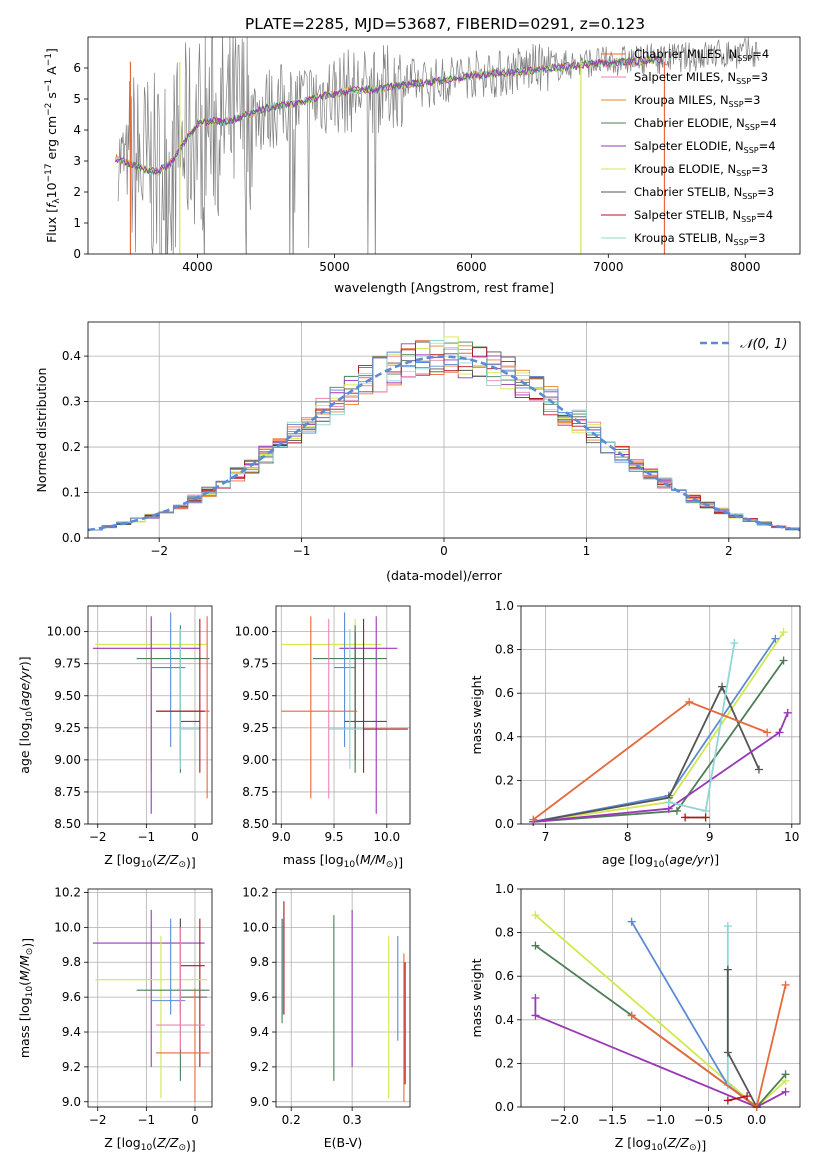 Image resolution: width=819 pixels, height=1170 pixels. Describe the element at coordinates (259, 1102) in the screenshot. I see `y-tick-label: 9.0` at that location.